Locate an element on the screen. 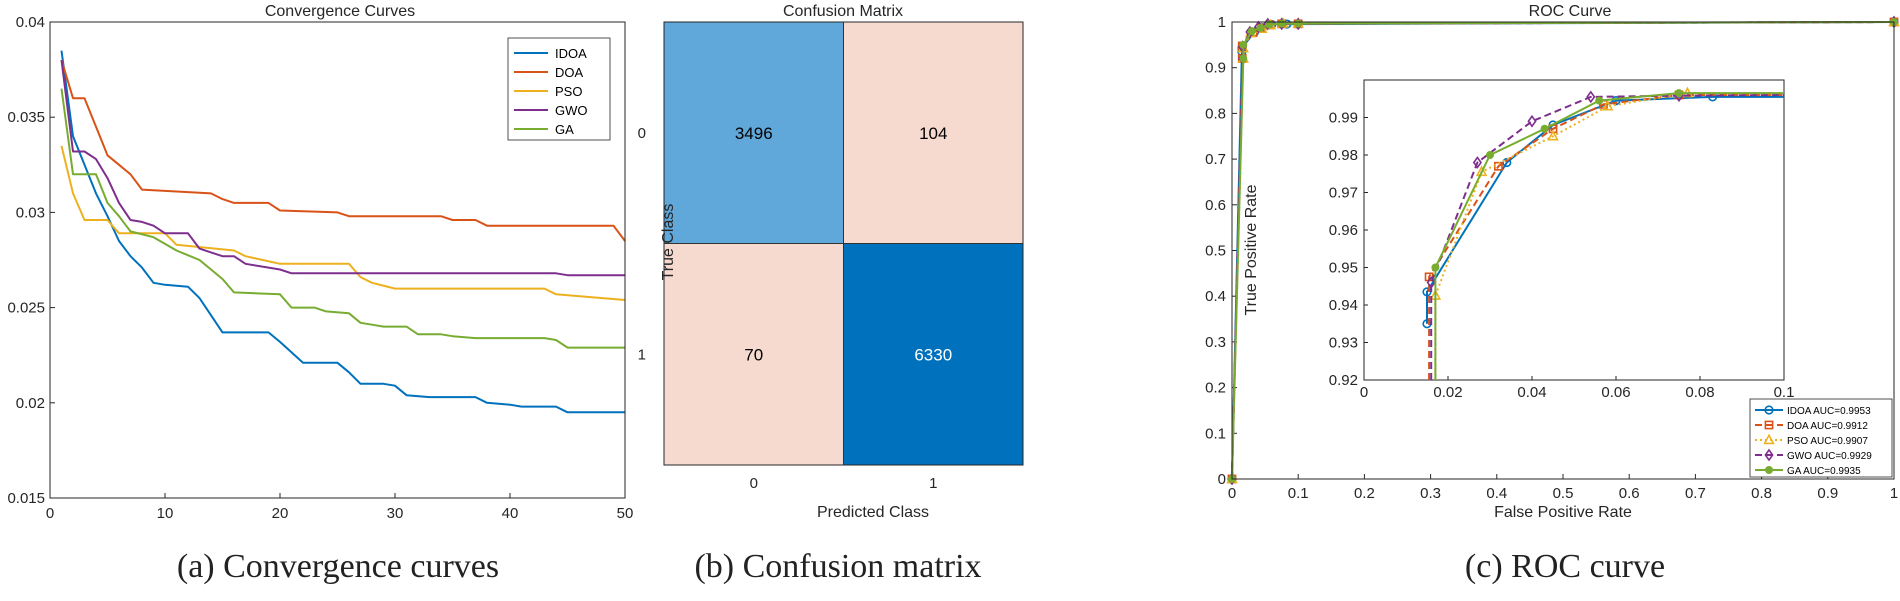 The height and width of the screenshot is (601, 1900). roc-legend-marker-pso is located at coordinates (1769, 439).